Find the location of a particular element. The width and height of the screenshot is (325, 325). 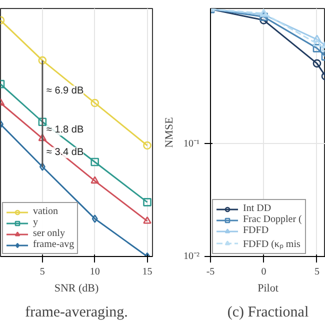

annotation: ≈ 6.9 dB is located at coordinates (65, 91).